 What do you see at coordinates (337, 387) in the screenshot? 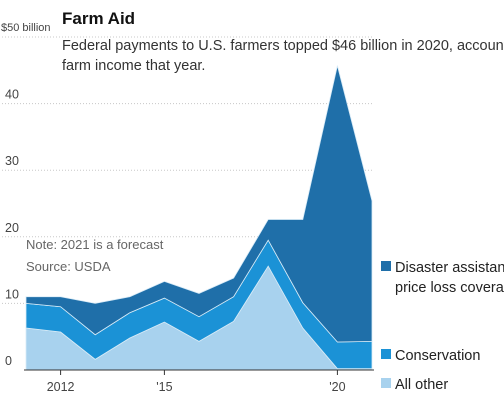
I see `x-tick-label: '20` at bounding box center [337, 387].